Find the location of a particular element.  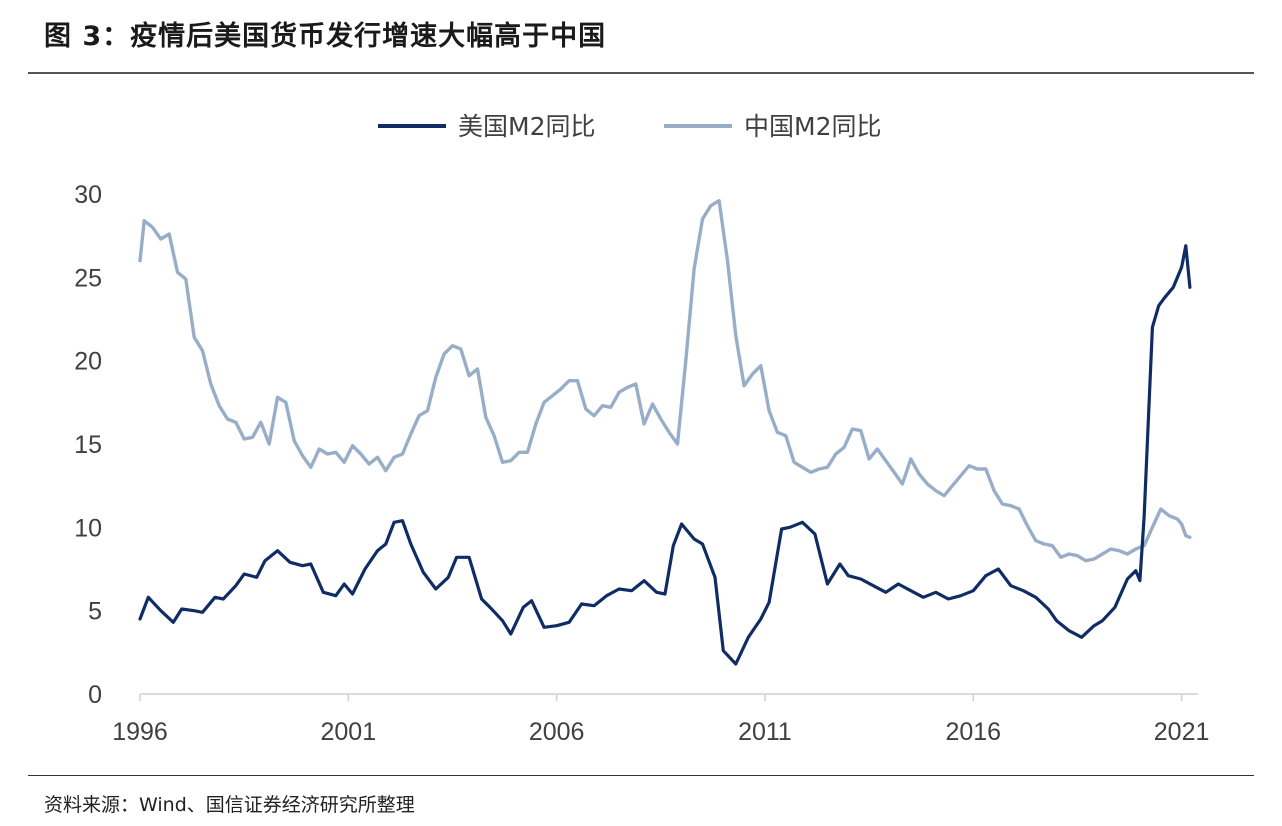

figure-title: 图 3：疫情后美国货币发行增速大幅高于中国 is located at coordinates (325, 36).